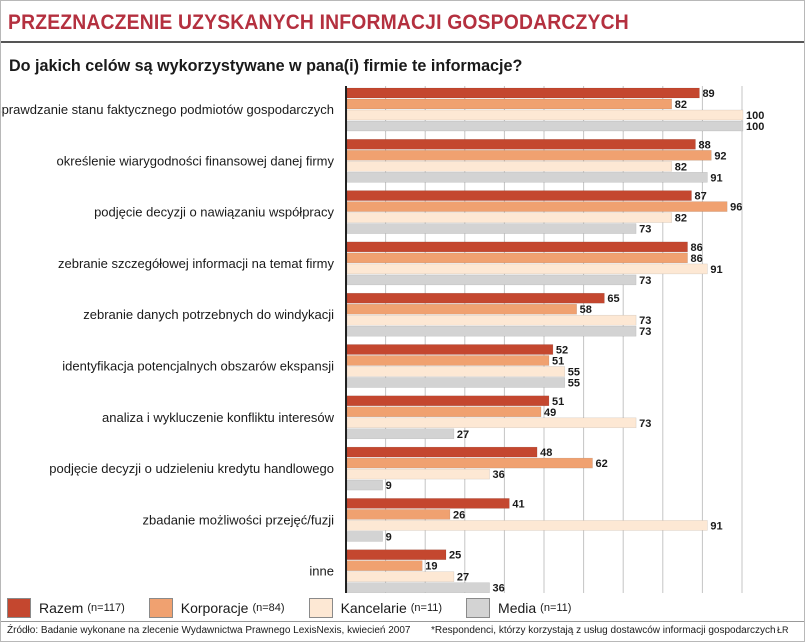 Image resolution: width=805 pixels, height=642 pixels. I want to click on data-label: 25, so click(455, 556).